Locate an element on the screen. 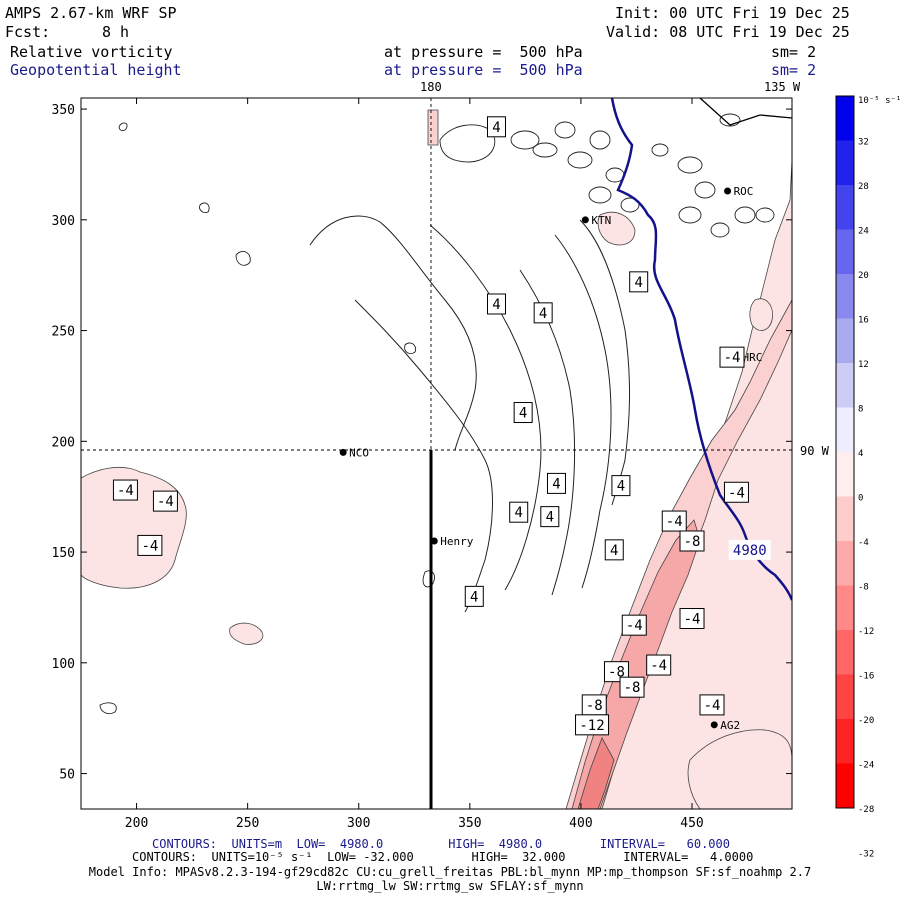  colorbar-frame is located at coordinates (845, 452).